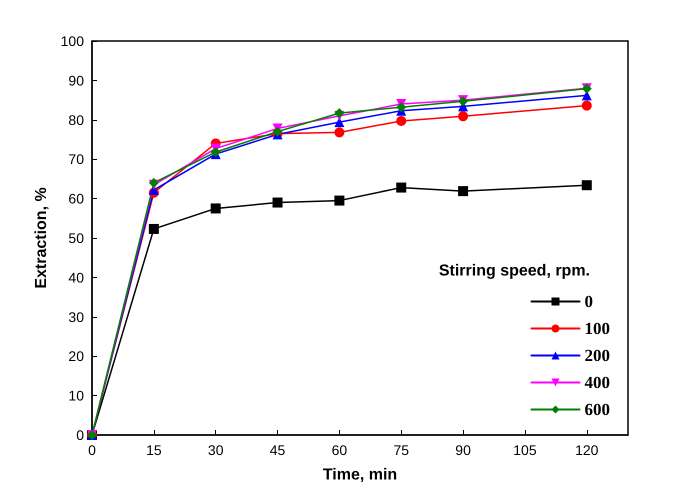  What do you see at coordinates (588, 301) in the screenshot?
I see `legend-label: 0` at bounding box center [588, 301].